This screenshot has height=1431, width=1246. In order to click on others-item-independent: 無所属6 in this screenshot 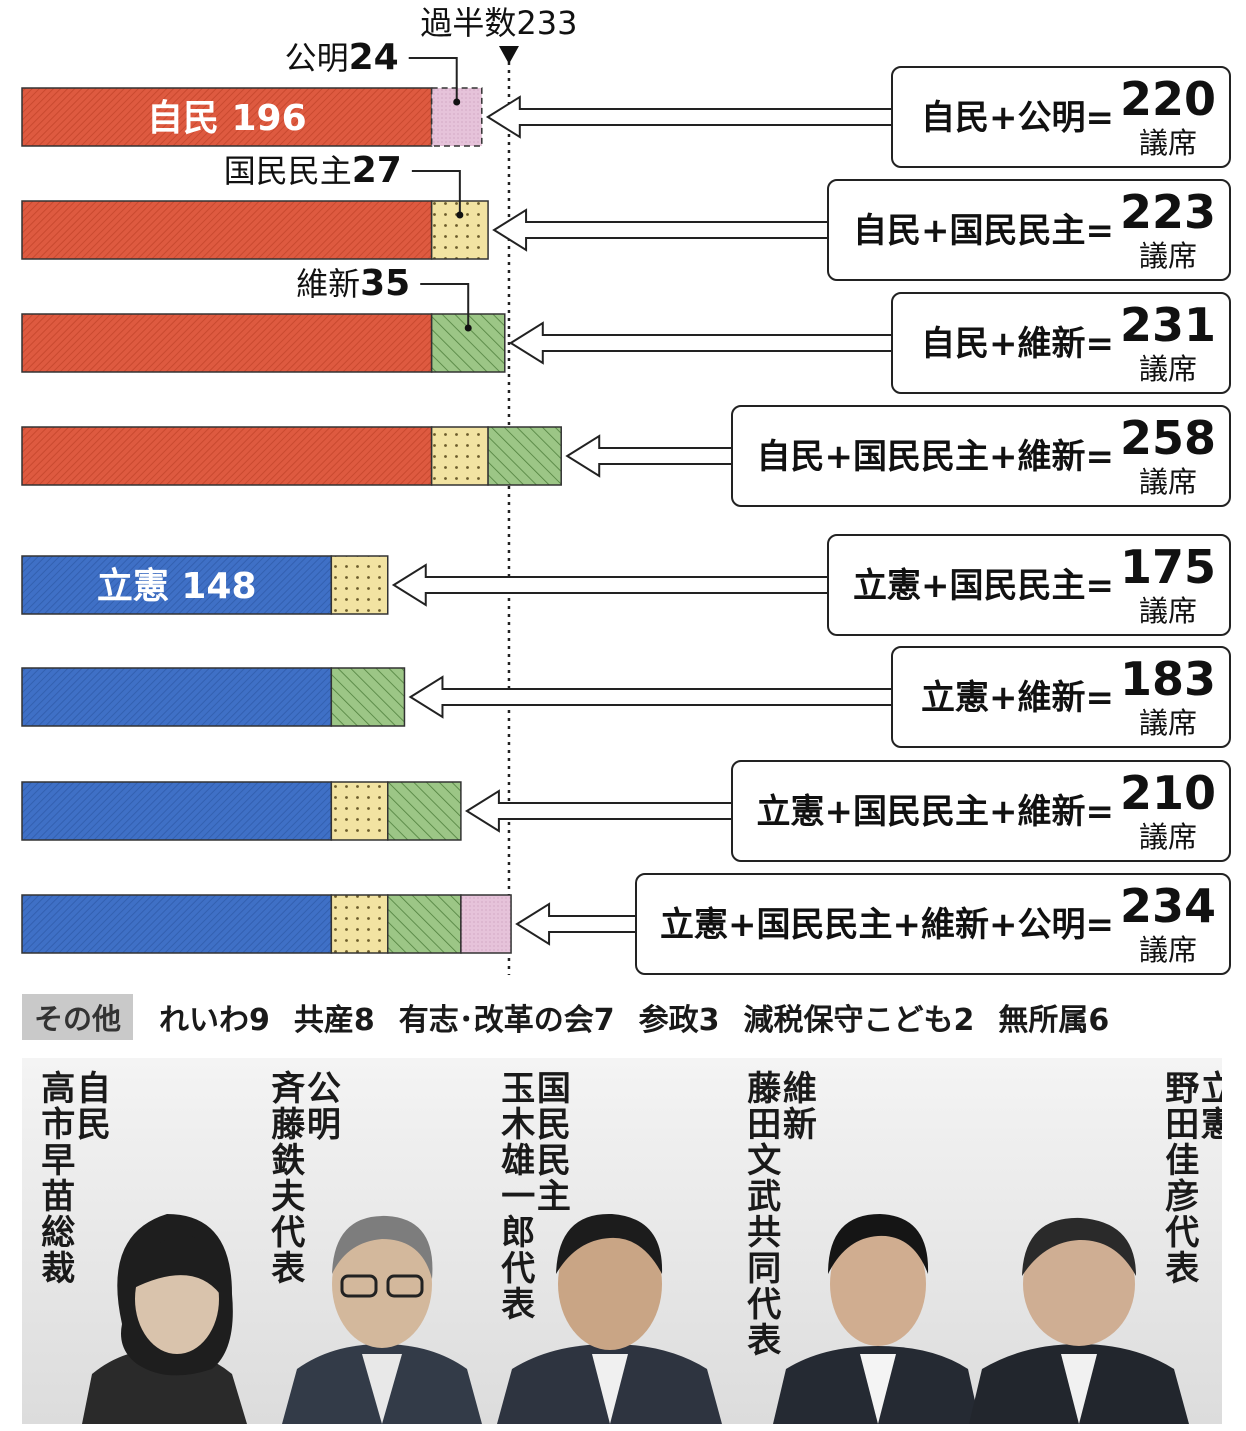, I will do `click(1054, 1020)`.